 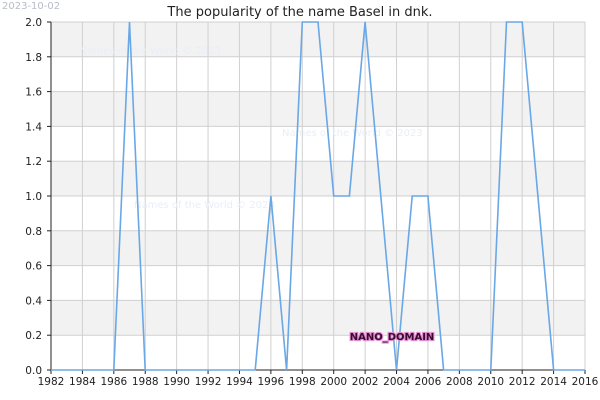 I want to click on x-tick-label: 1988, so click(x=145, y=382).